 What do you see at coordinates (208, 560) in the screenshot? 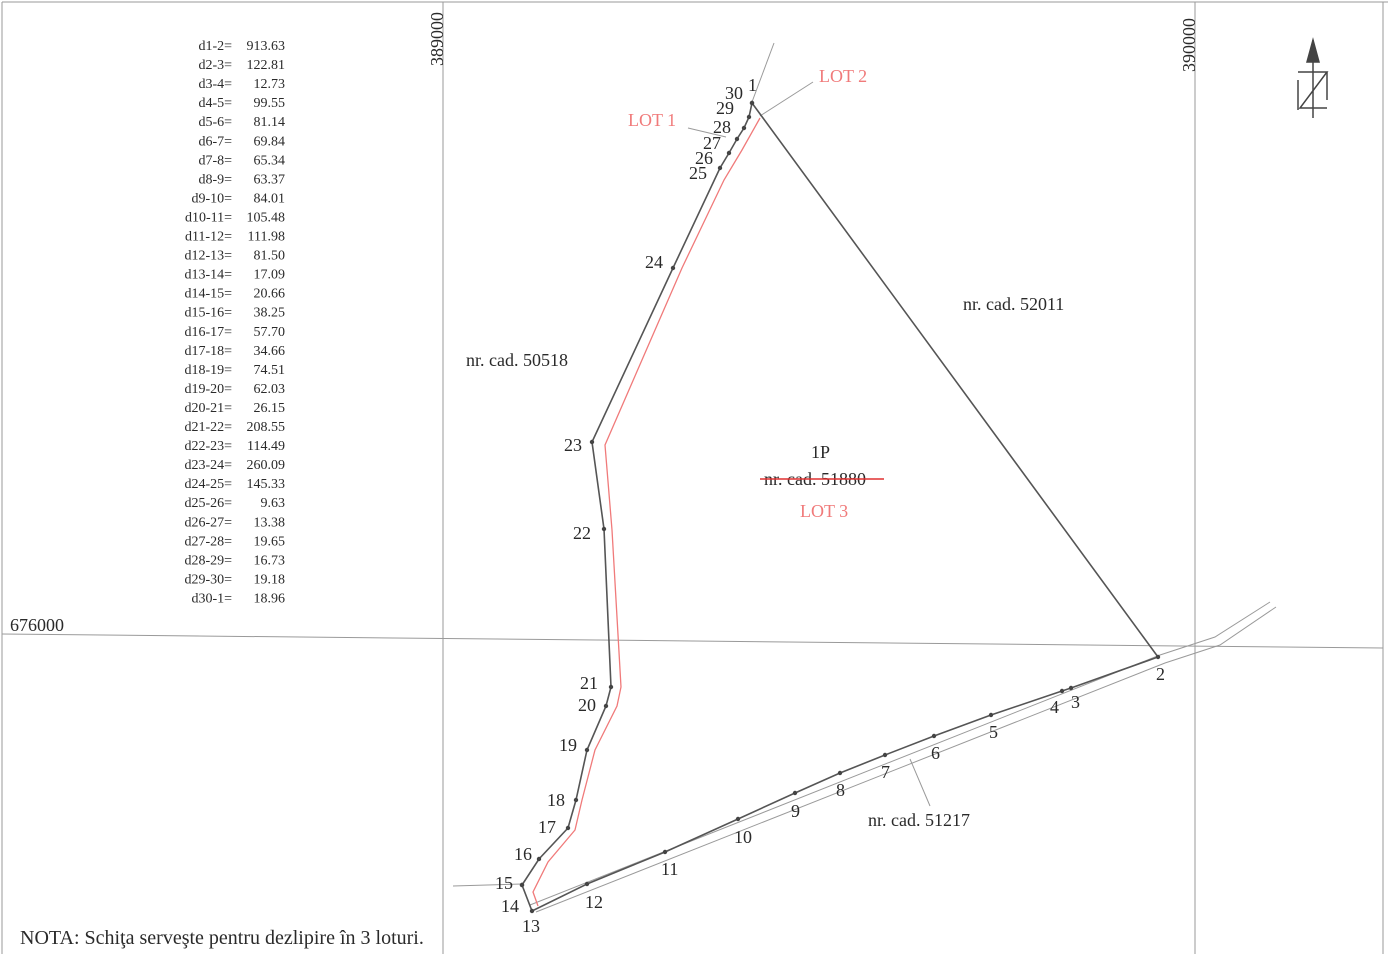
I see `distance-label: d28-29=` at bounding box center [208, 560].